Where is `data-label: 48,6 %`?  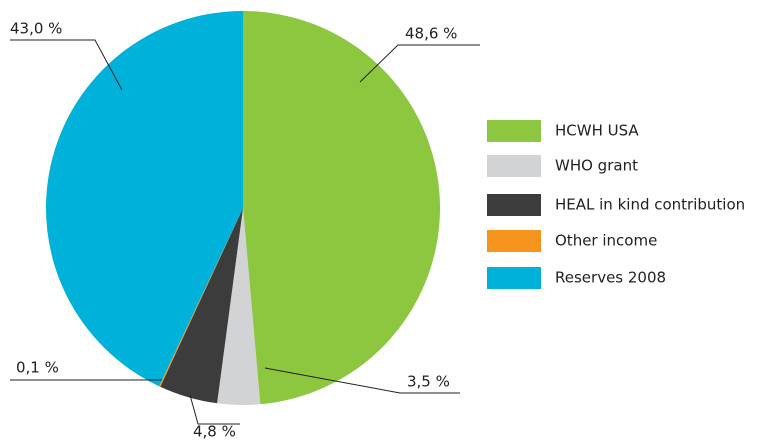 data-label: 48,6 % is located at coordinates (431, 34).